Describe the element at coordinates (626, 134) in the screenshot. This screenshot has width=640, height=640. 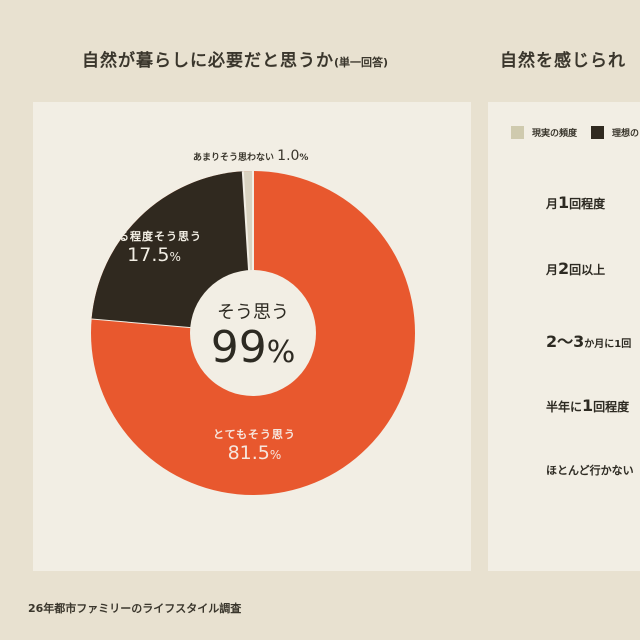
I see `legend-label-ideal: 理想の` at that location.